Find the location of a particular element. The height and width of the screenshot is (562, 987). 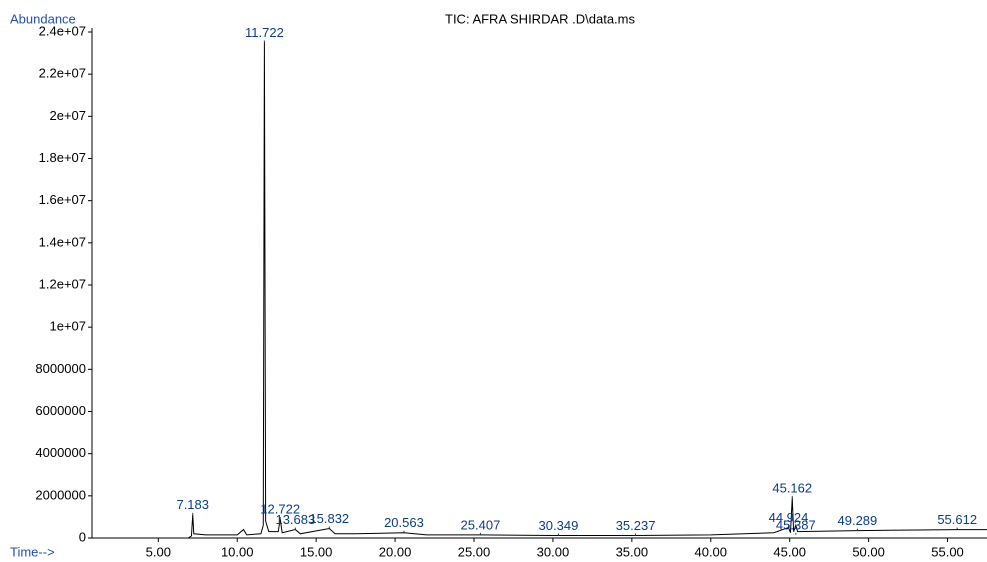

y-tick-label: 2000000 is located at coordinates (60, 494).